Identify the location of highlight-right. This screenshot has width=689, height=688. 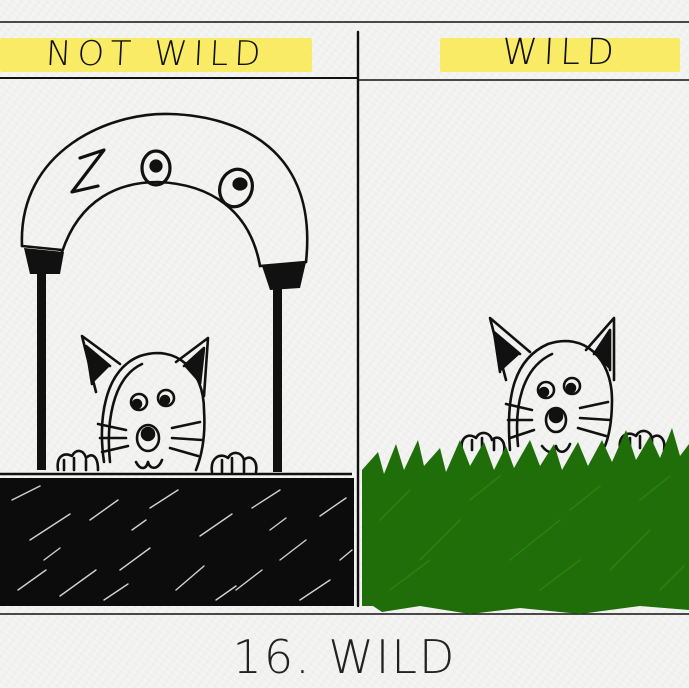
(560, 55).